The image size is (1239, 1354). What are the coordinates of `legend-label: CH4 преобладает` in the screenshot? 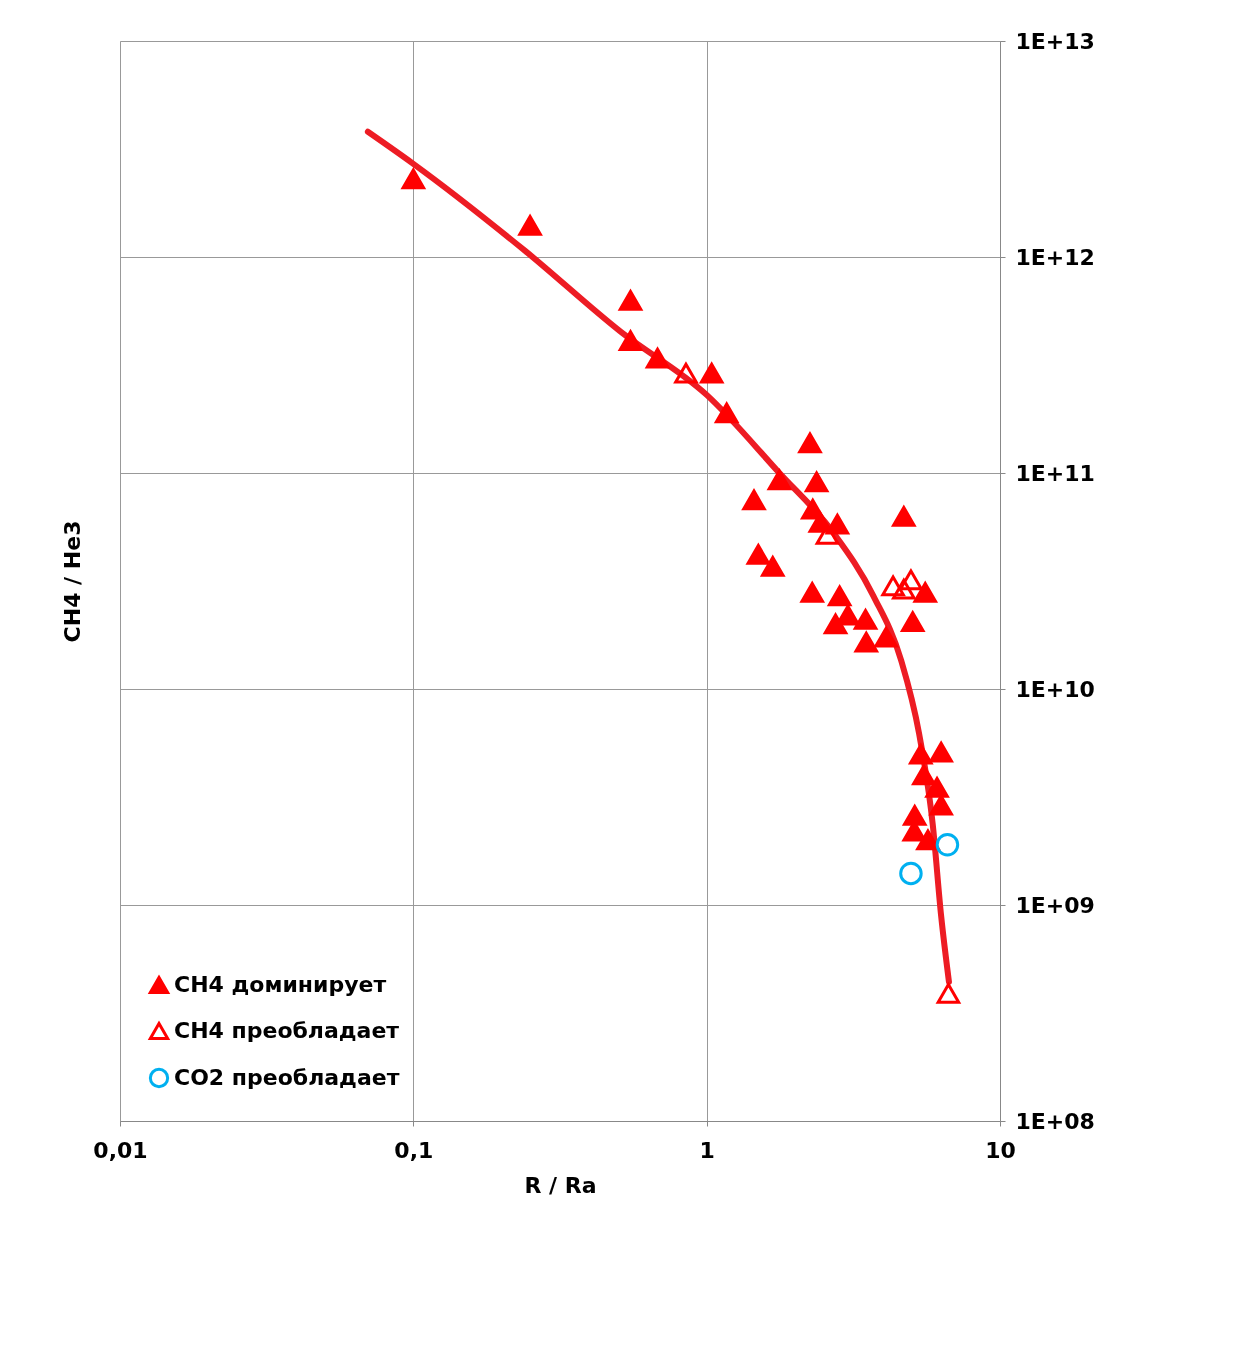 It's located at (287, 1030).